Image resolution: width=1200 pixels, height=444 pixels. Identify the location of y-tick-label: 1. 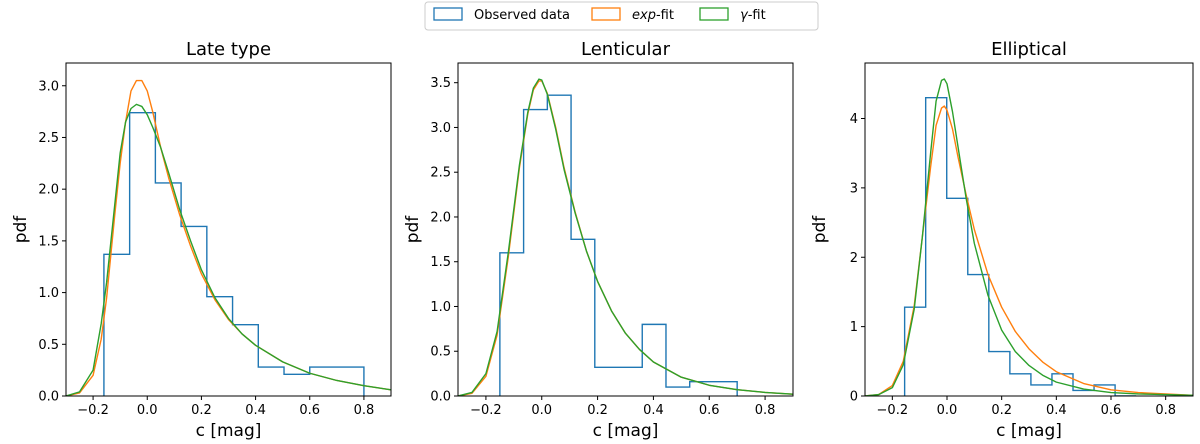
(854, 327).